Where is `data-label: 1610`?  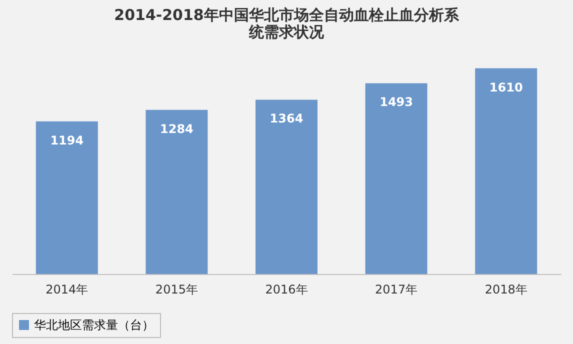
data-label: 1610 is located at coordinates (506, 87).